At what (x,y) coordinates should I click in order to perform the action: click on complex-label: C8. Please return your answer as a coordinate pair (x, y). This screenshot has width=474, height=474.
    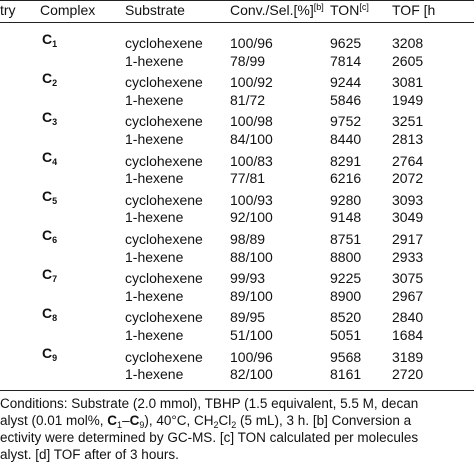
    Looking at the image, I should click on (50, 314).